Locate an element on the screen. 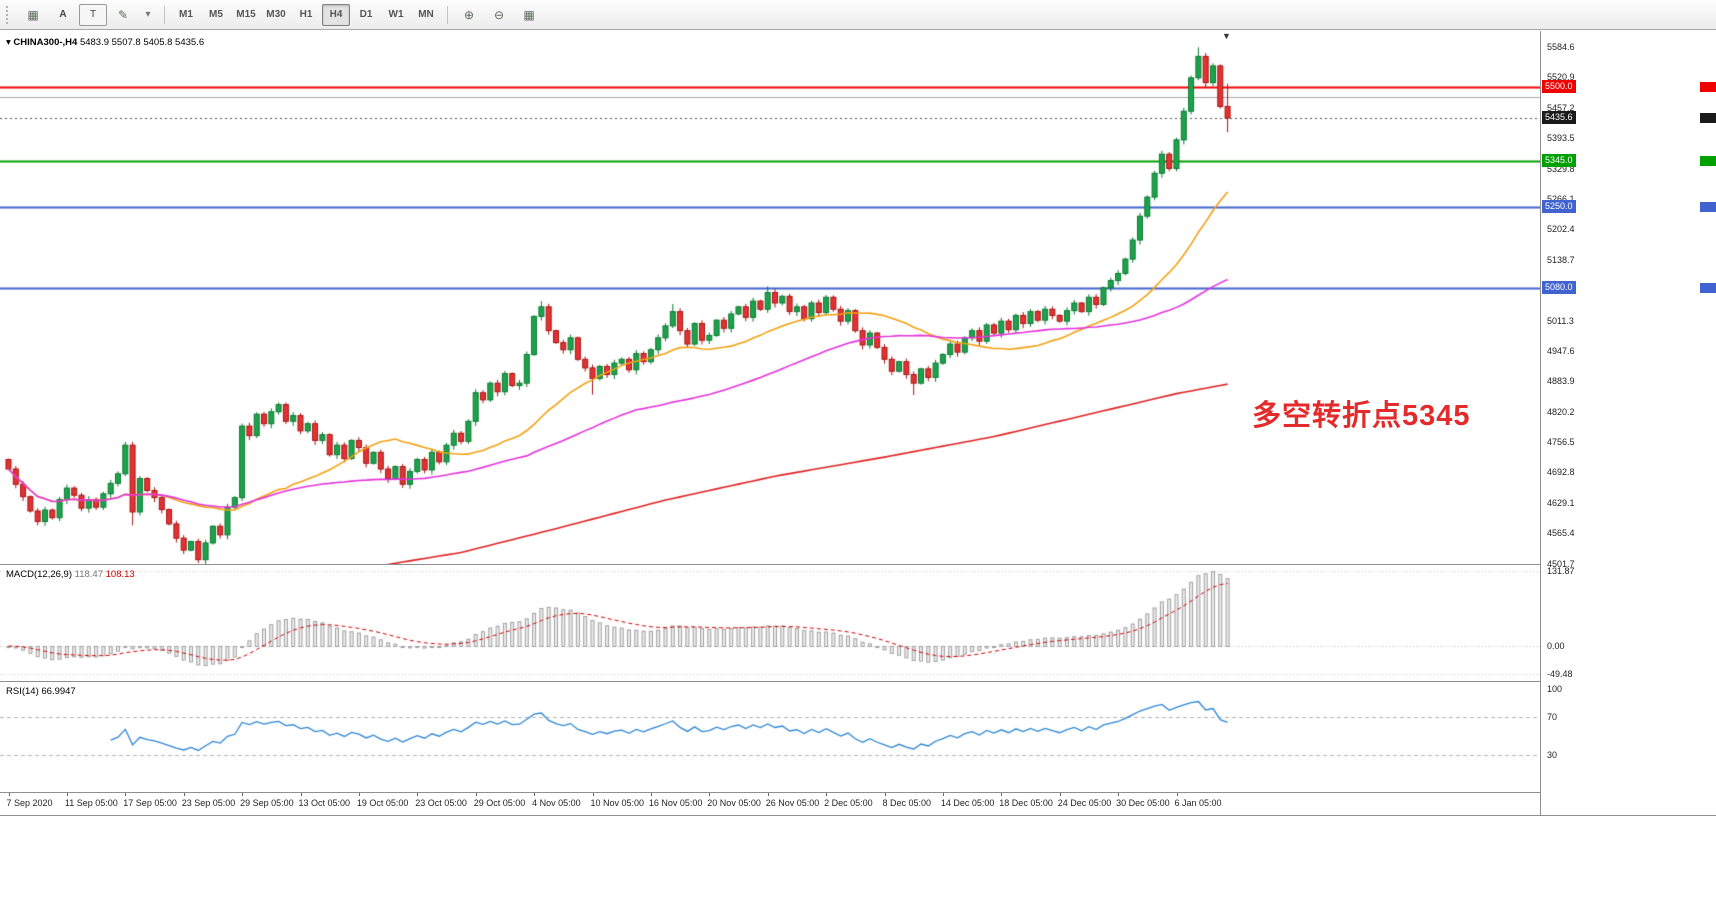  main-toolbar: ▦ A T ✎ ▾ M1 M5 M15 M30 H1 H4 D1 W1 MN ⊕ ⊖ ▦ is located at coordinates (858, 15).